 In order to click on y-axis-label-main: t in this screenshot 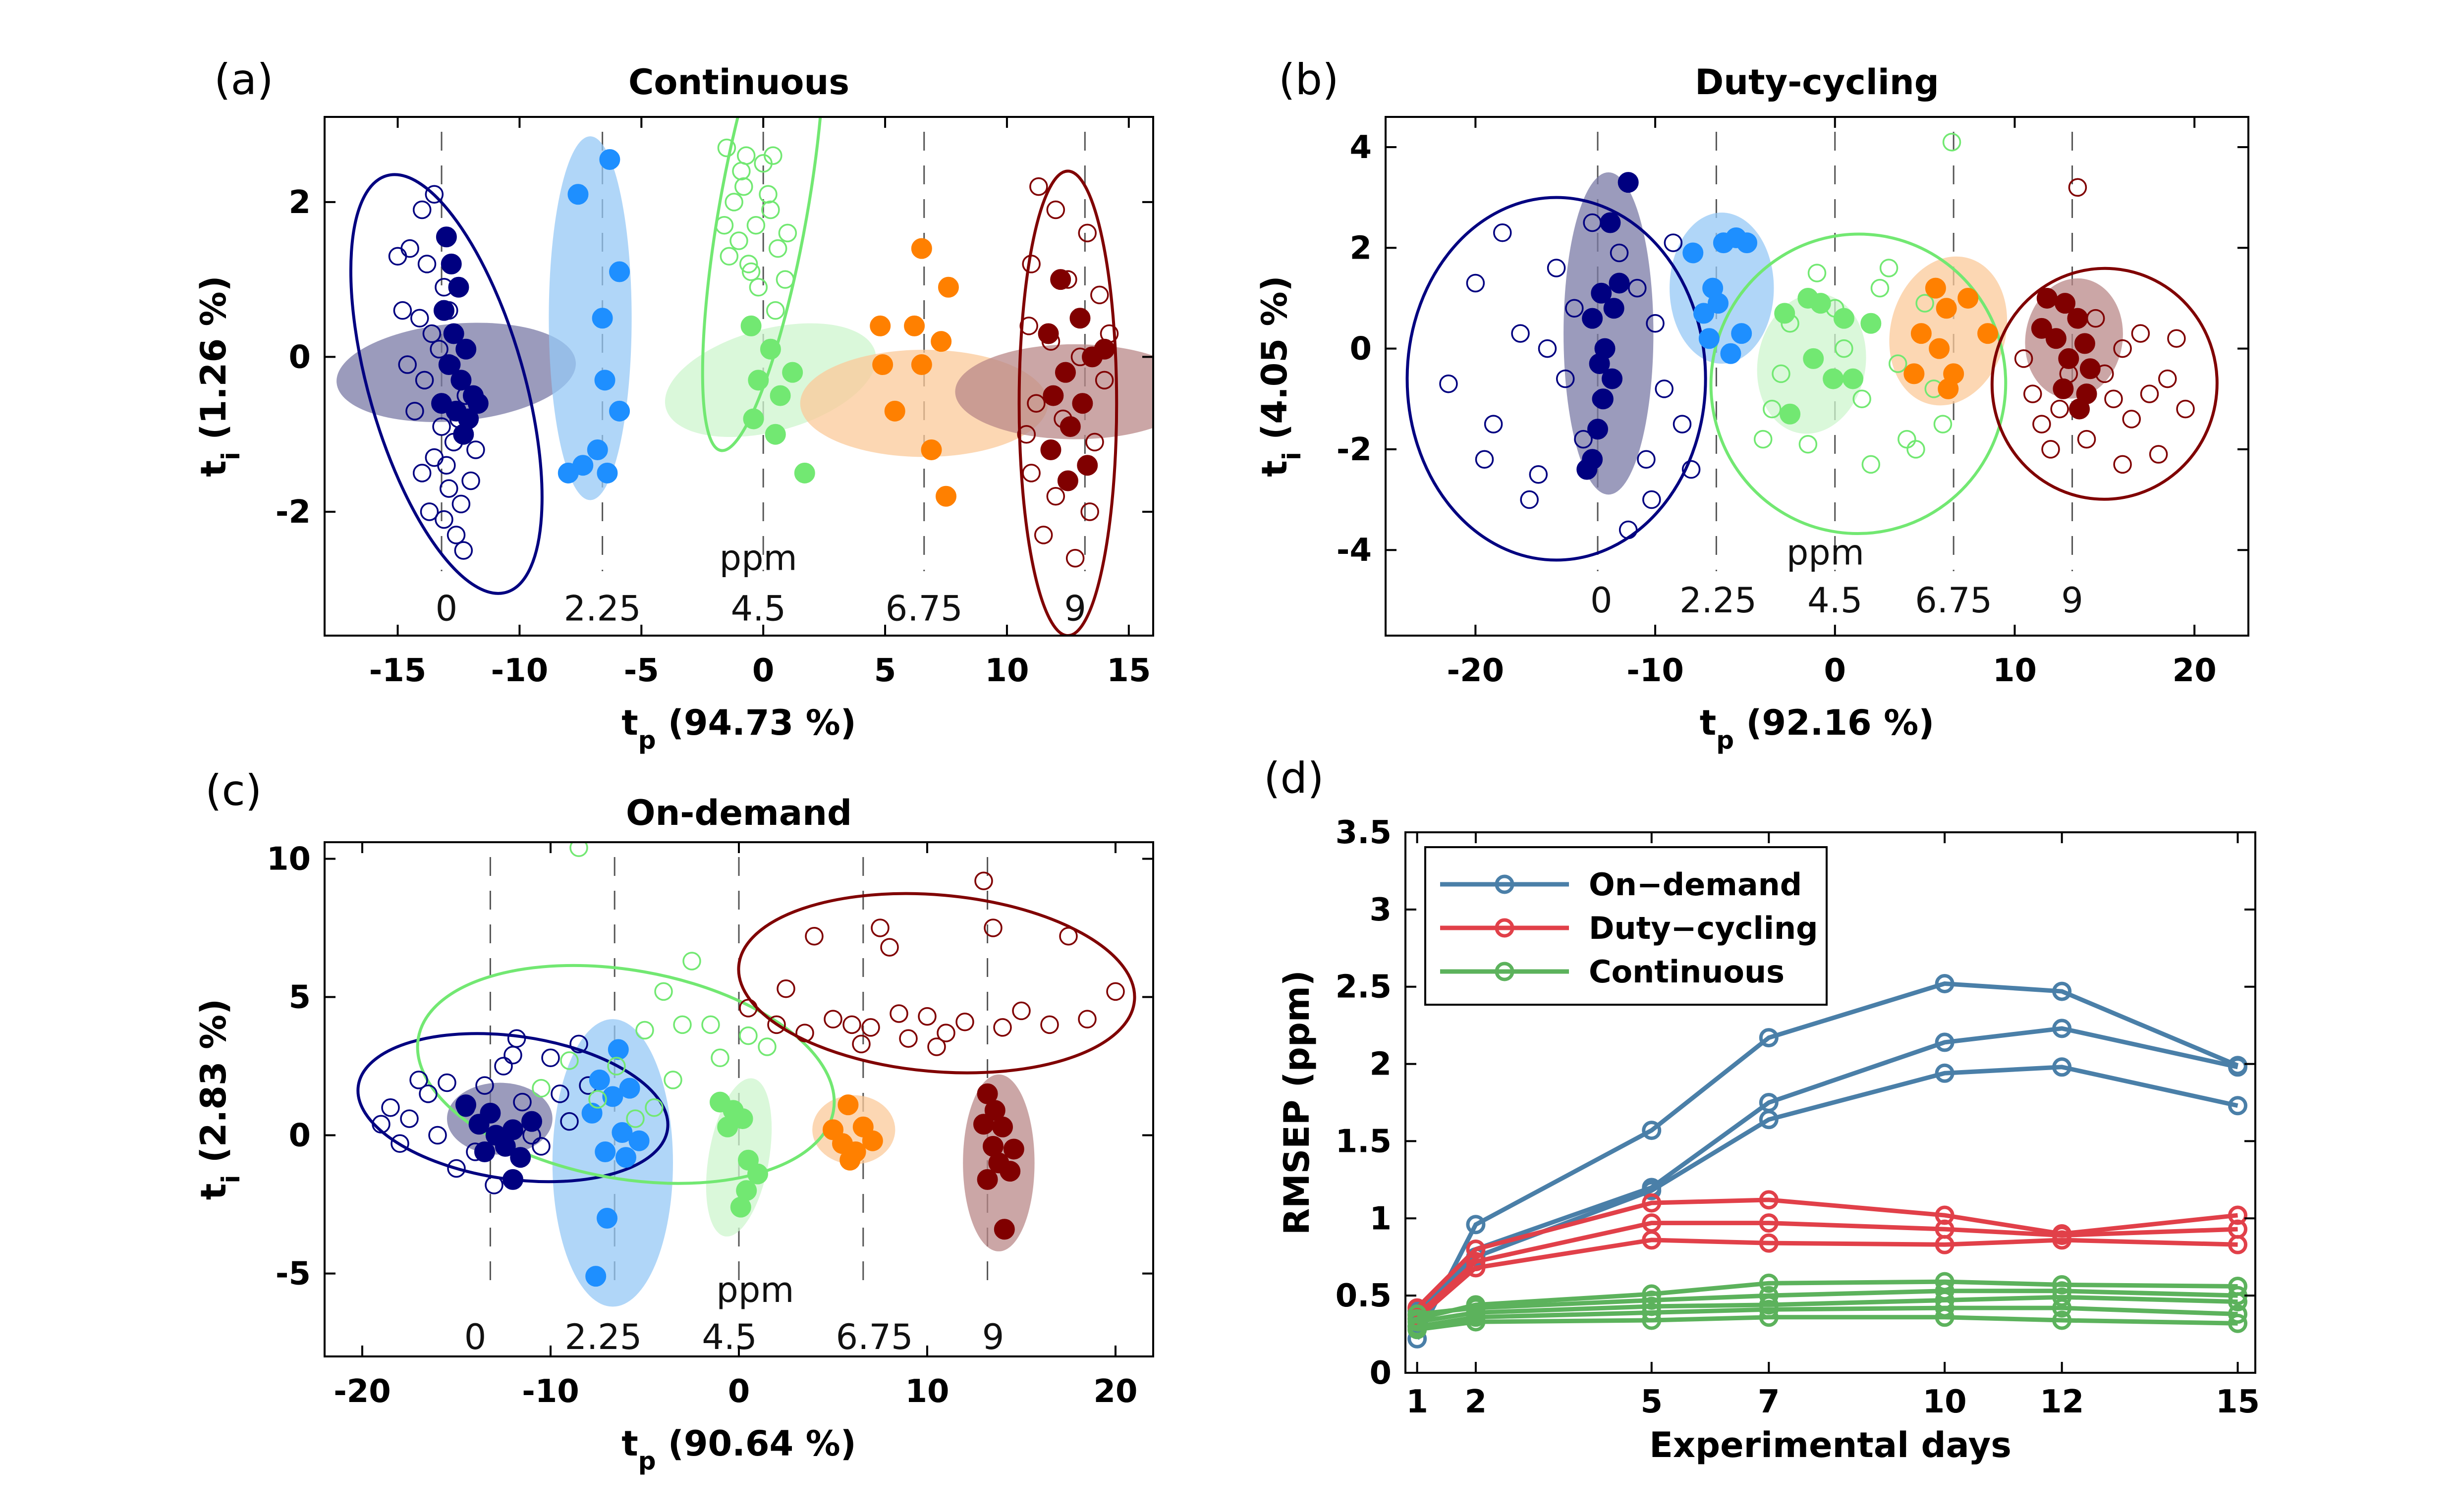, I will do `click(1275, 469)`.